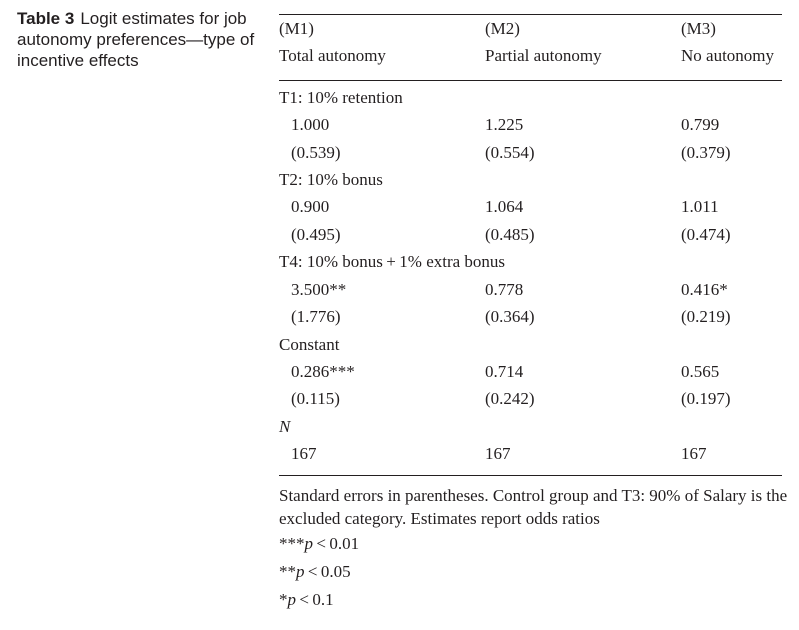 This screenshot has height=630, width=799. What do you see at coordinates (704, 289) in the screenshot?
I see `coef-t4-m3: 0.416*` at bounding box center [704, 289].